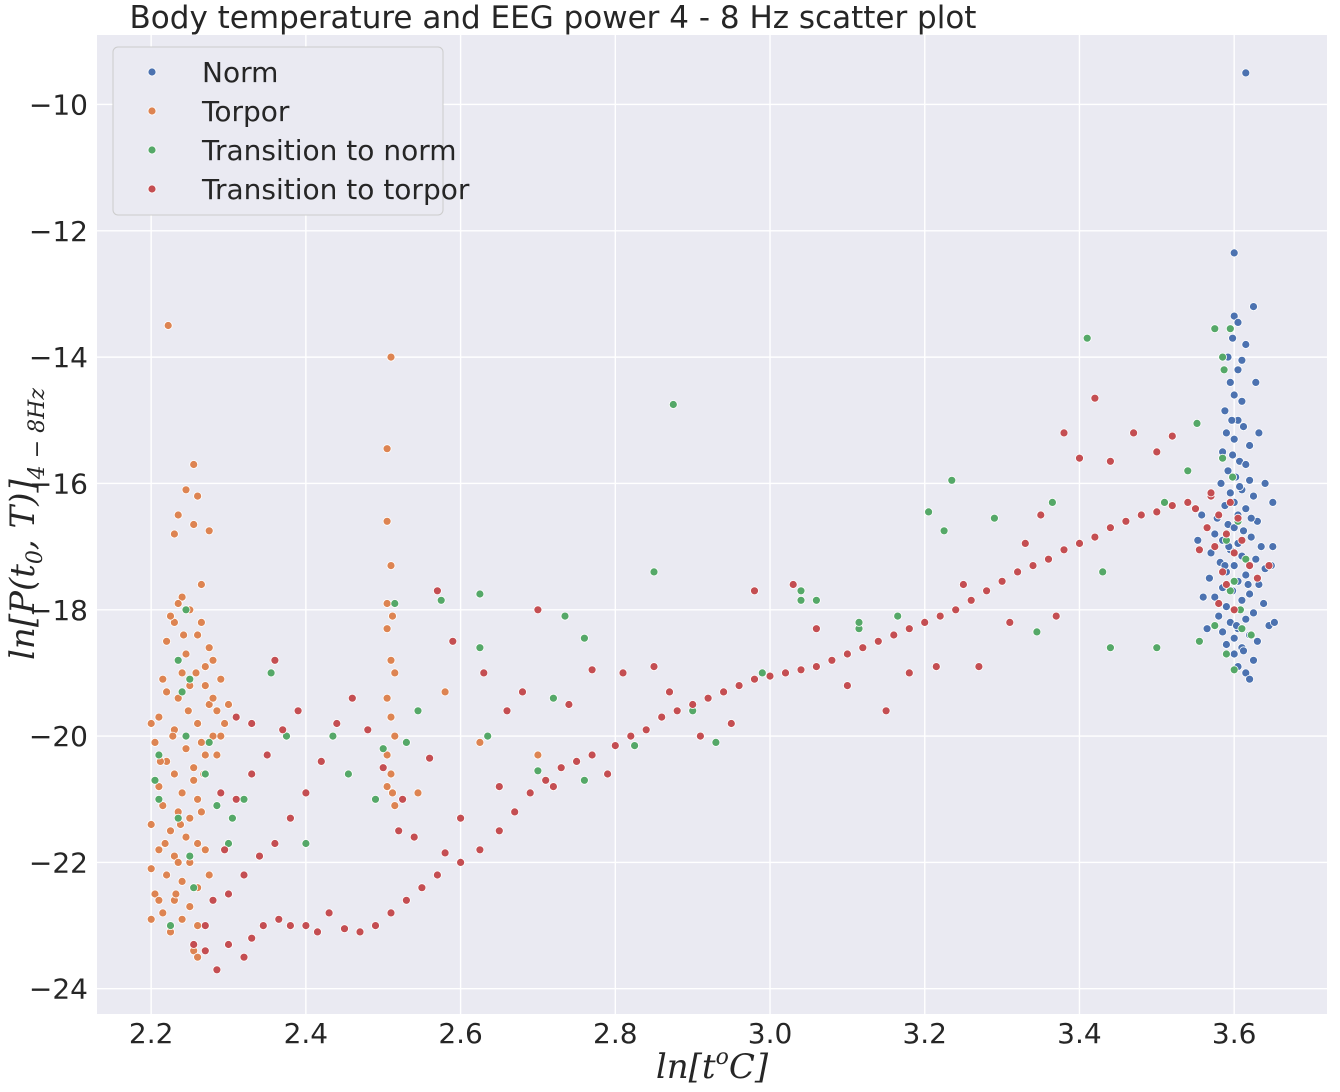  I want to click on x-tick-labels: 2.2 2.4 2.6 2.8 3.0 3.2 3.4 3.6, so click(693, 1033).